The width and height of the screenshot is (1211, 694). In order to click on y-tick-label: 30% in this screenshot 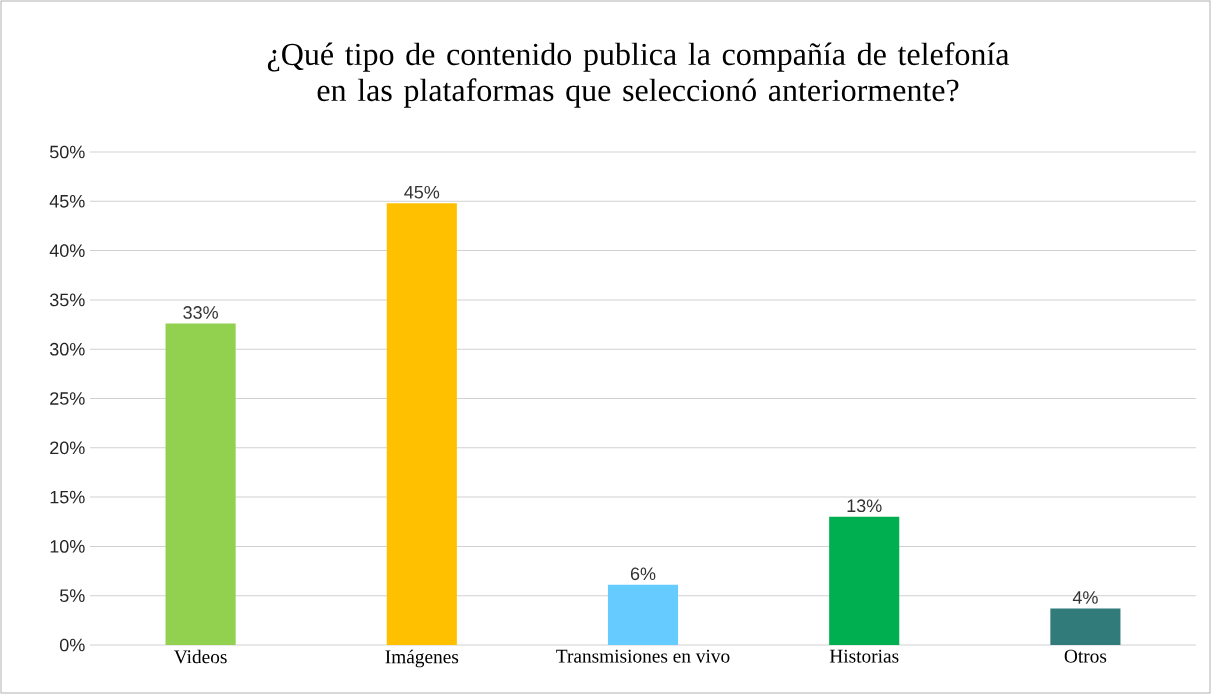, I will do `click(67, 349)`.